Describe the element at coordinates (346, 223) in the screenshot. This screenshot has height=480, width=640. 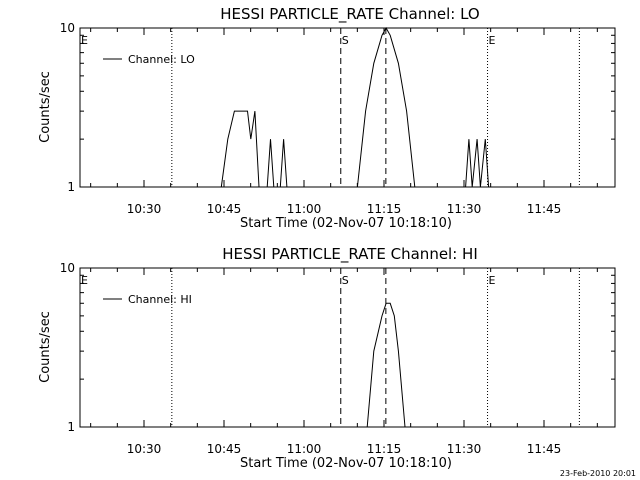
I see `x-axis-label-lo: Start Time (02-Nov-07 10:18:10)` at that location.